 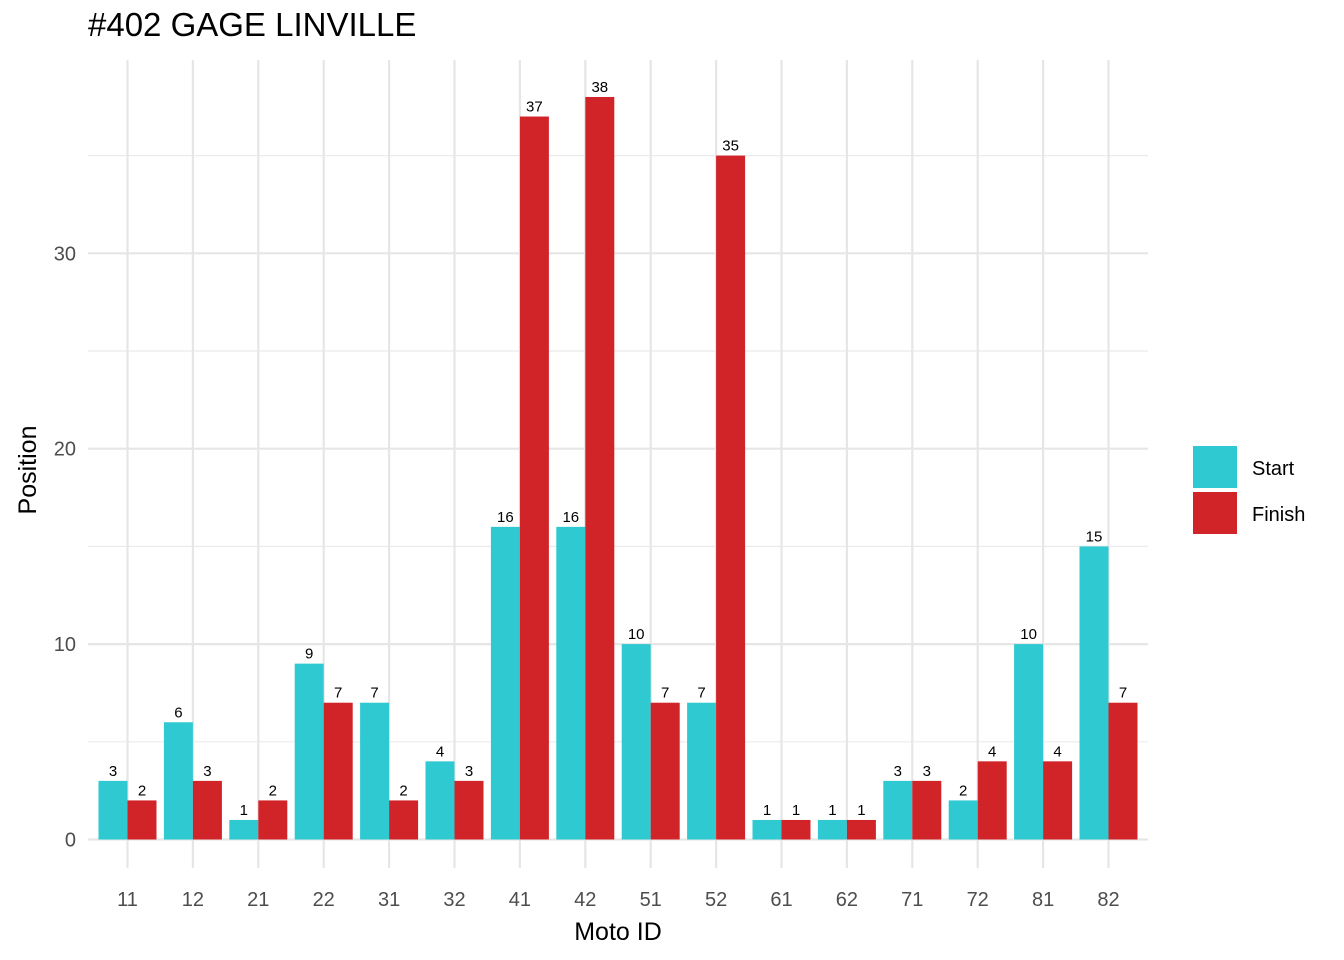 What do you see at coordinates (309, 654) in the screenshot?
I see `data-label-start-22: 9` at bounding box center [309, 654].